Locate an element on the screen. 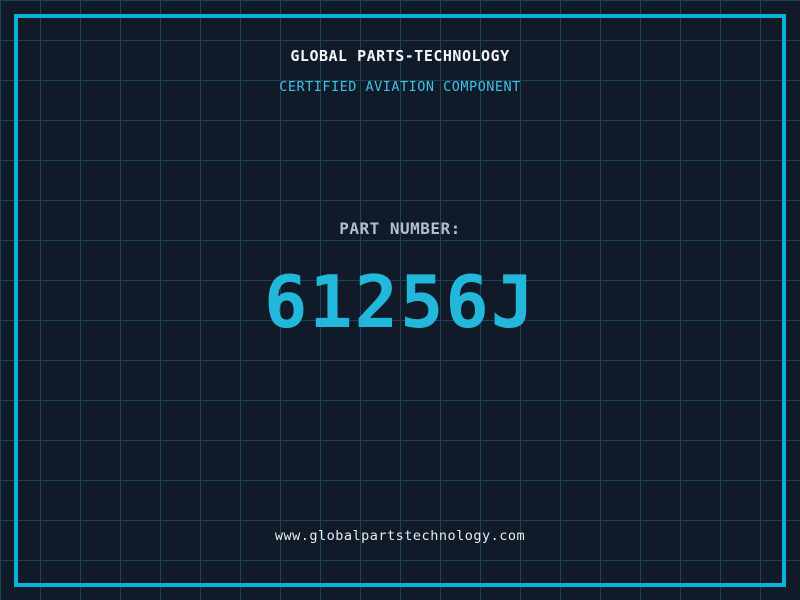  certification-subtitle: CERTIFIED AVIATION COMPONENT is located at coordinates (400, 87).